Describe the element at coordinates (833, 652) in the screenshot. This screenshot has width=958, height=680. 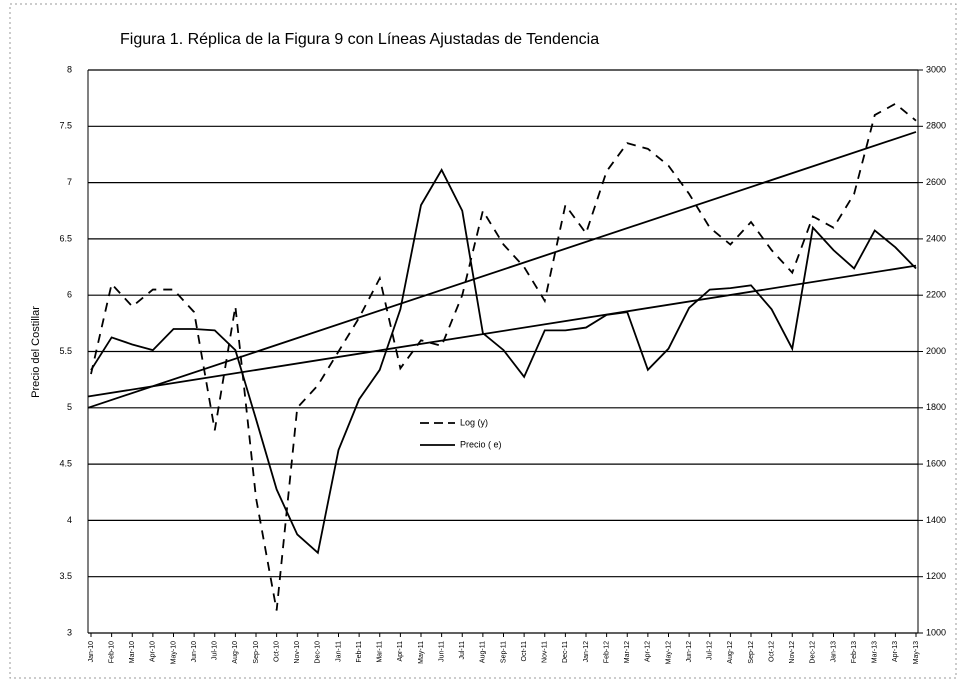
I see `x-tick-label: Jan-13` at that location.